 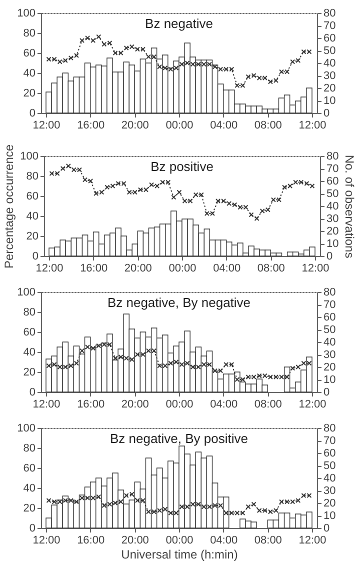 What do you see at coordinates (179, 438) in the screenshot?
I see `chart-title: Bz negative, By positive` at bounding box center [179, 438].